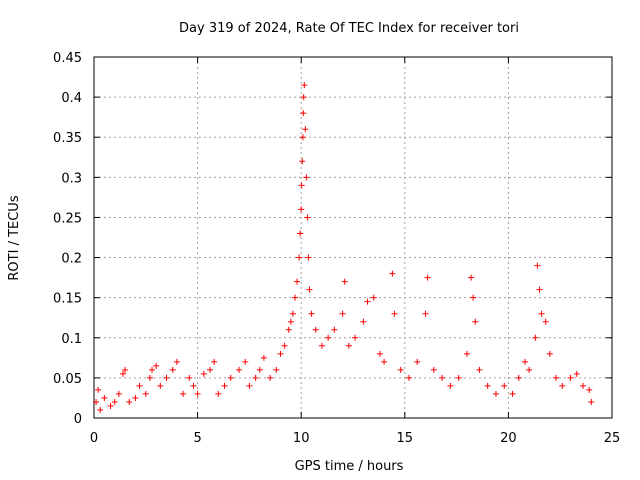 This screenshot has height=480, width=640. I want to click on x-tick-label: 5, so click(197, 438).